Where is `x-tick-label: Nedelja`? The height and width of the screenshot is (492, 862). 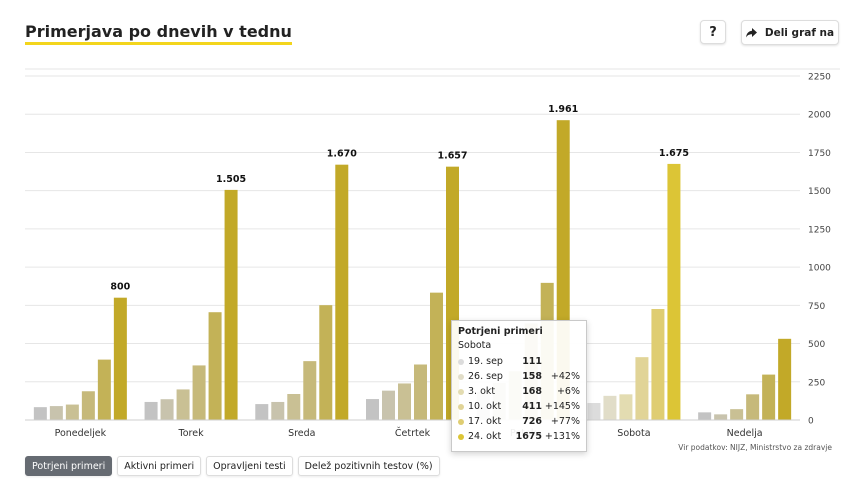
x-tick-label: Nedelja is located at coordinates (745, 433).